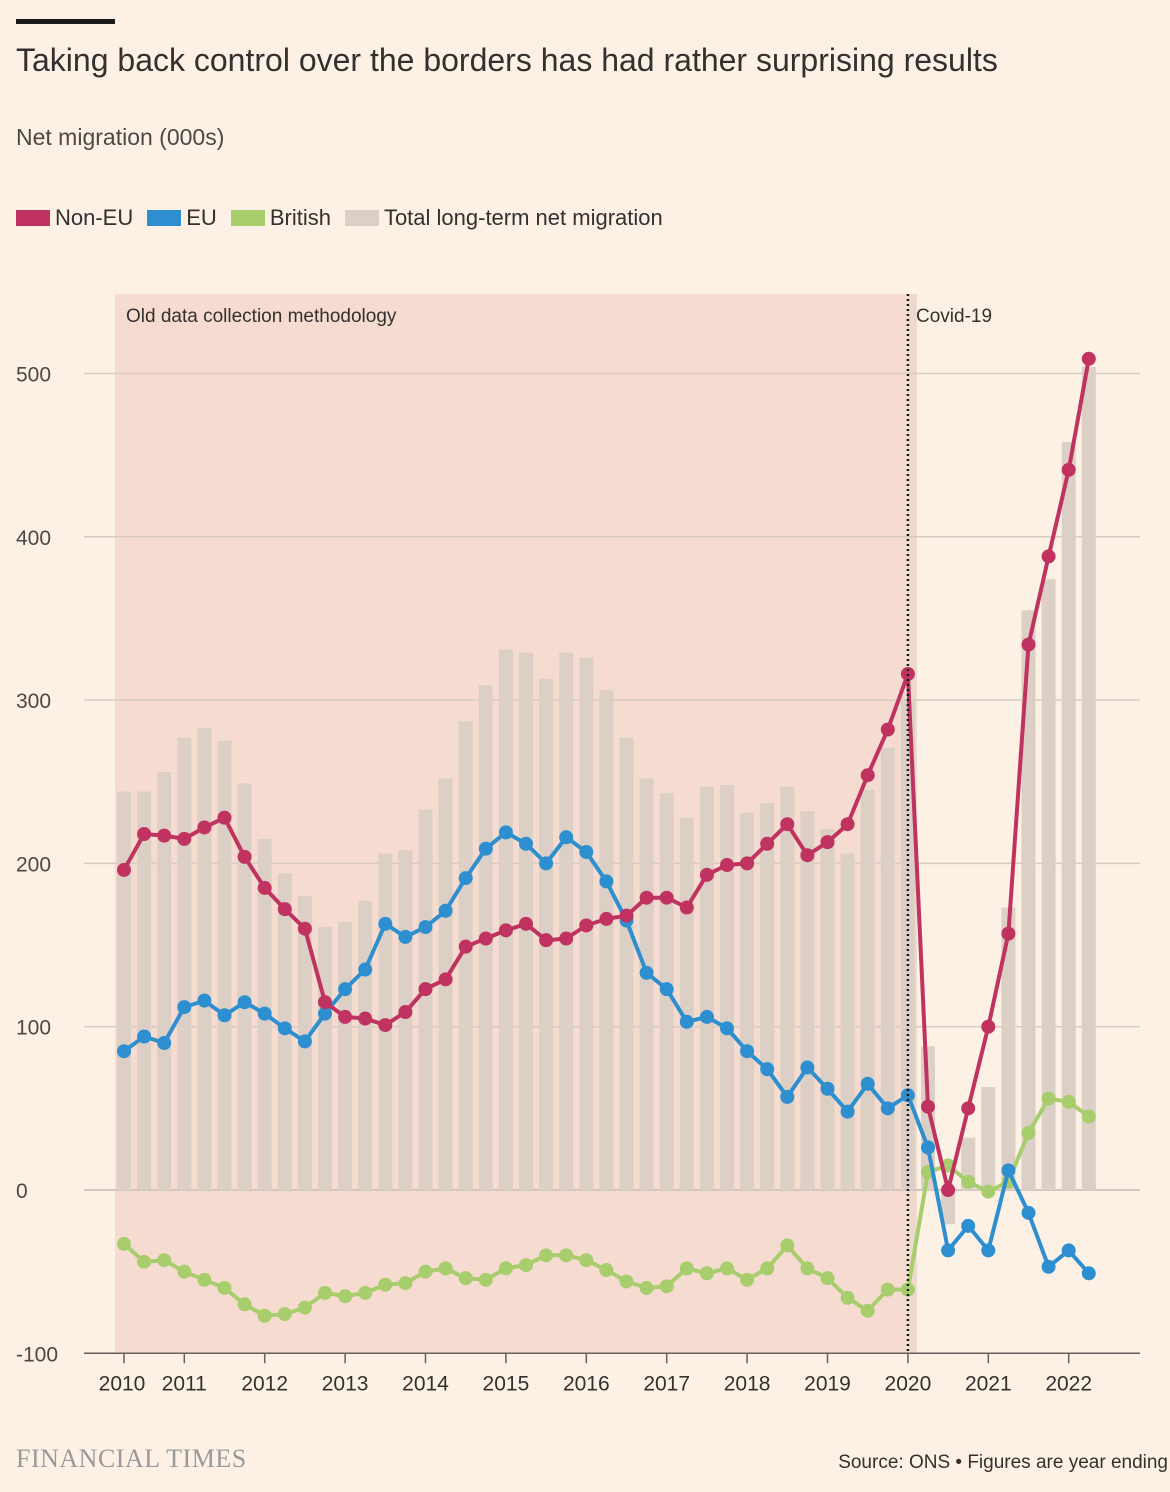 The height and width of the screenshot is (1492, 1170). I want to click on legend-label-non-eu: Non-EU, so click(94, 217).